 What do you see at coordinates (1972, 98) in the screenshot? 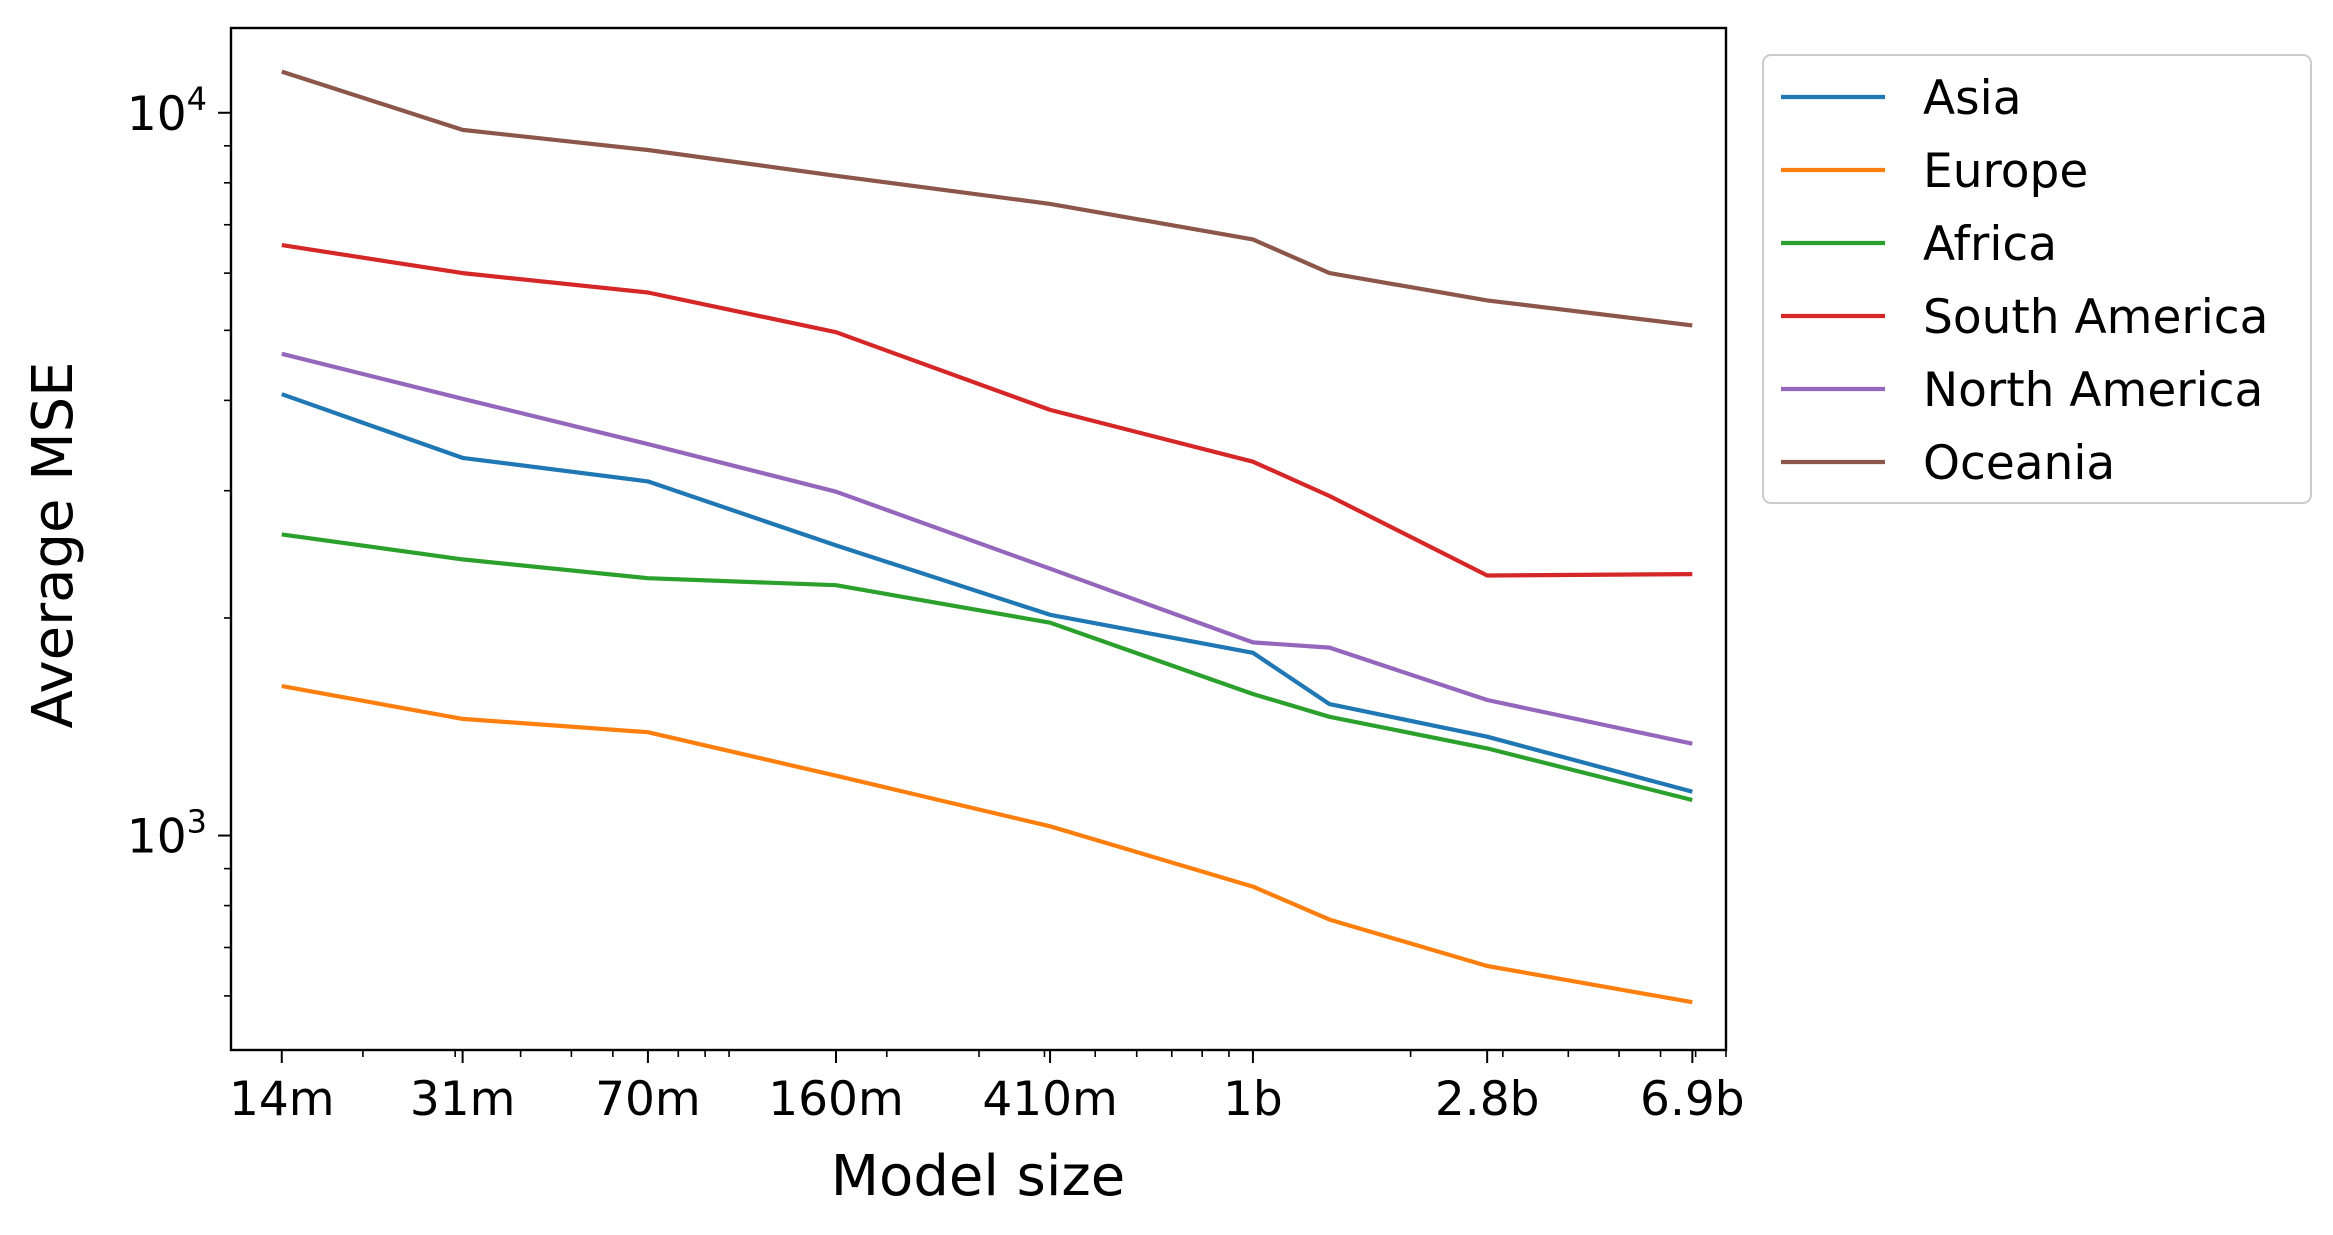
I see `legend-label-asia: Asia` at bounding box center [1972, 98].